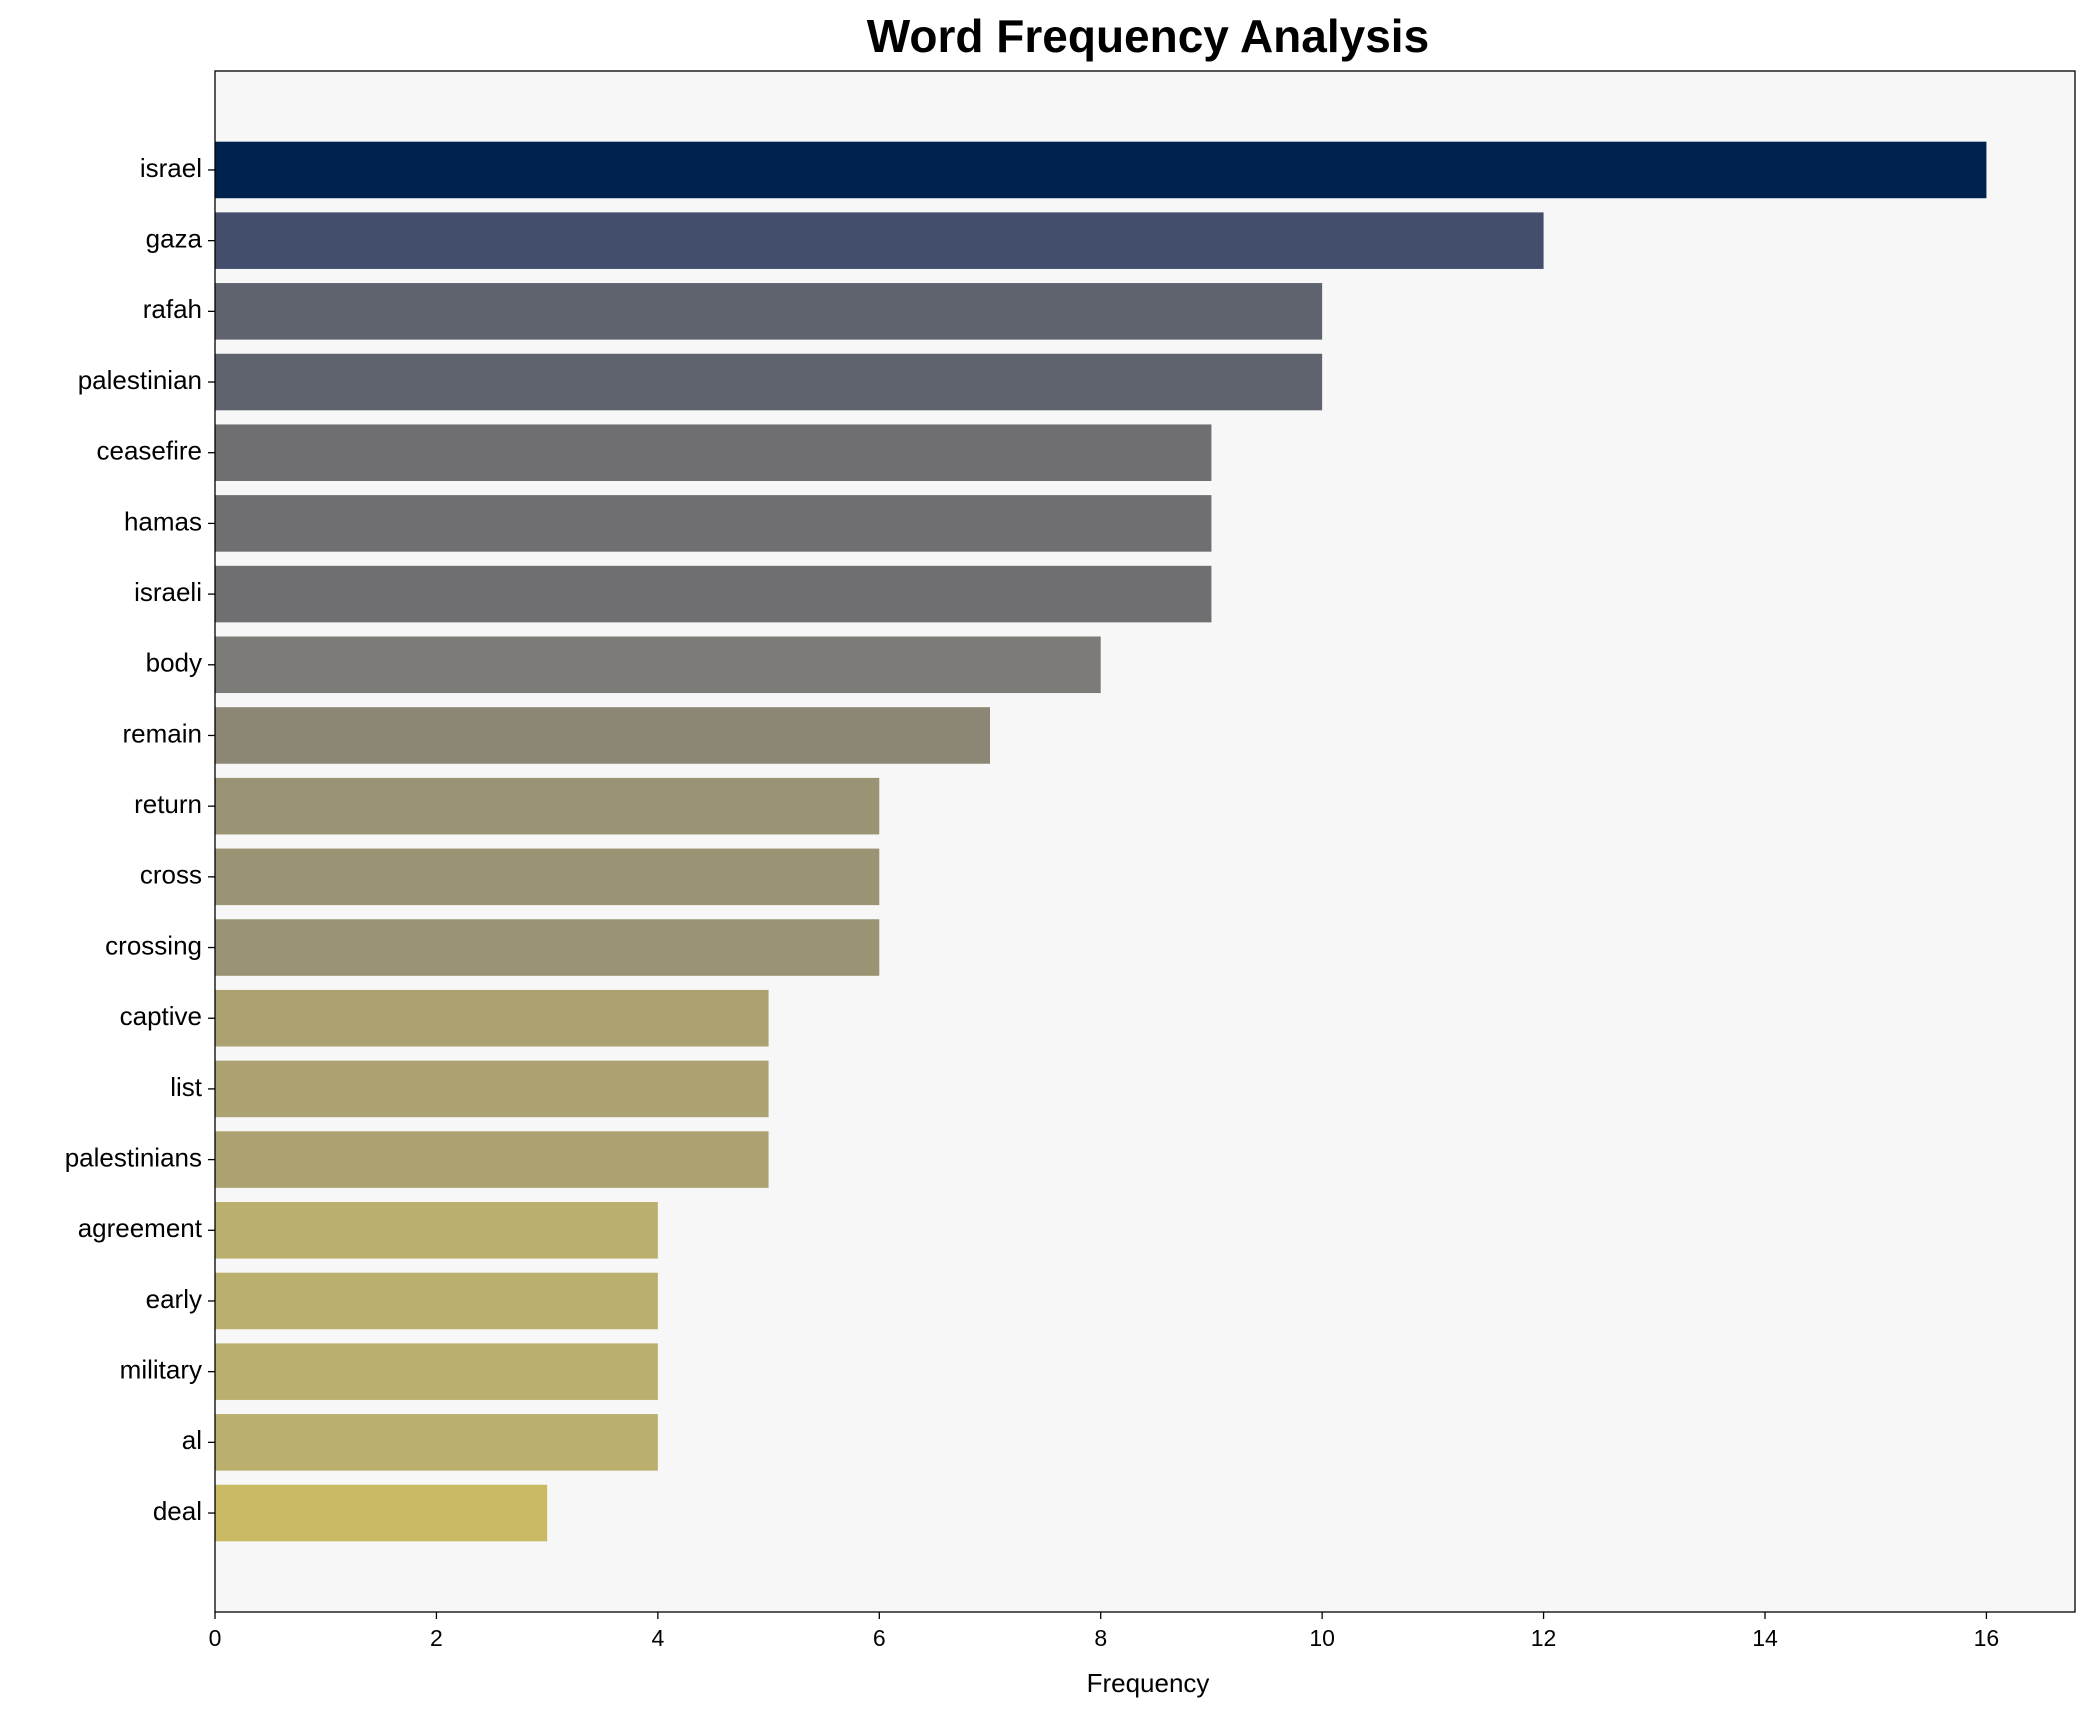 The image size is (2095, 1722). Describe the element at coordinates (161, 1370) in the screenshot. I see `y-tick-label: military` at that location.